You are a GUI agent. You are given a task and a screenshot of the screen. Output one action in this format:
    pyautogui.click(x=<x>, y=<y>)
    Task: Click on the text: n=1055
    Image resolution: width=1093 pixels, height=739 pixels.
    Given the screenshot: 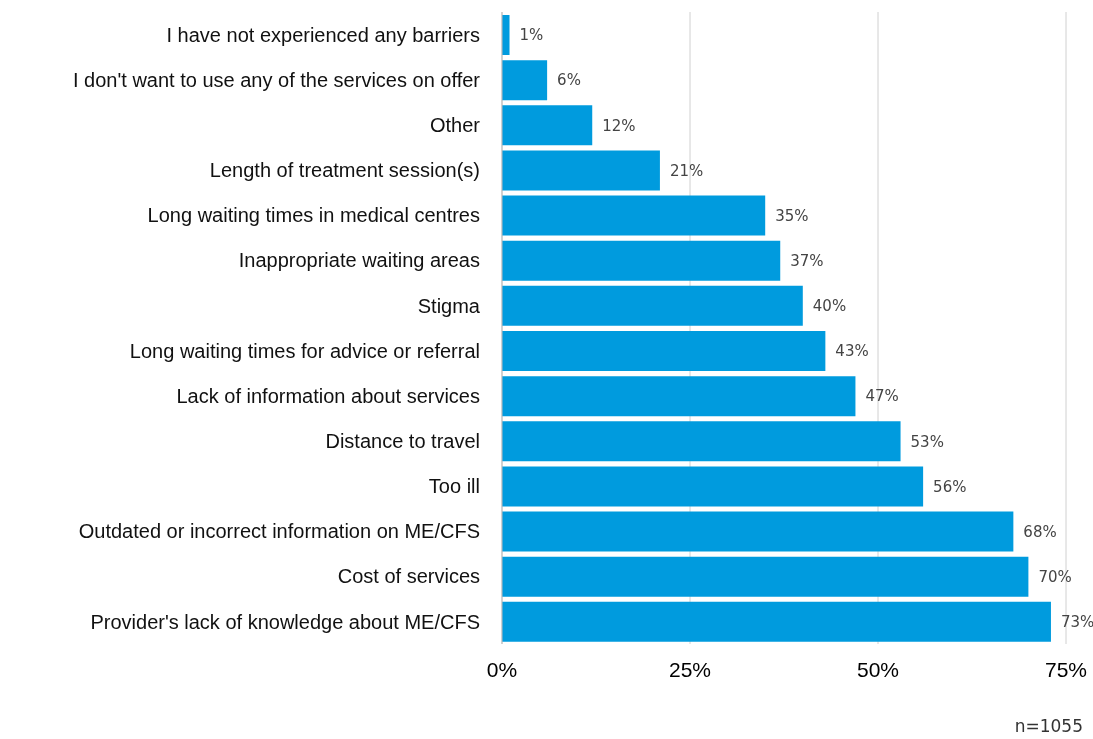 What is the action you would take?
    pyautogui.click(x=1048, y=726)
    